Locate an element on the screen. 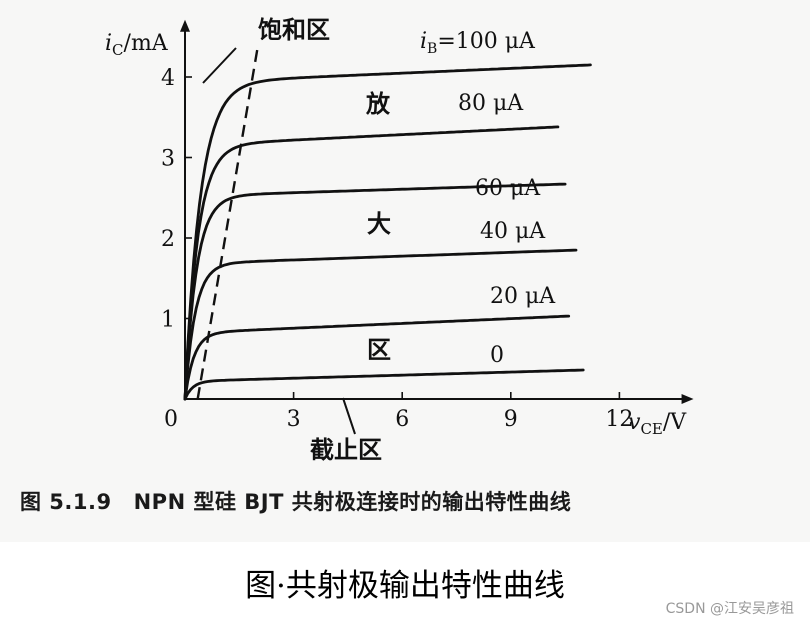  series-label: 40 μA is located at coordinates (513, 231).